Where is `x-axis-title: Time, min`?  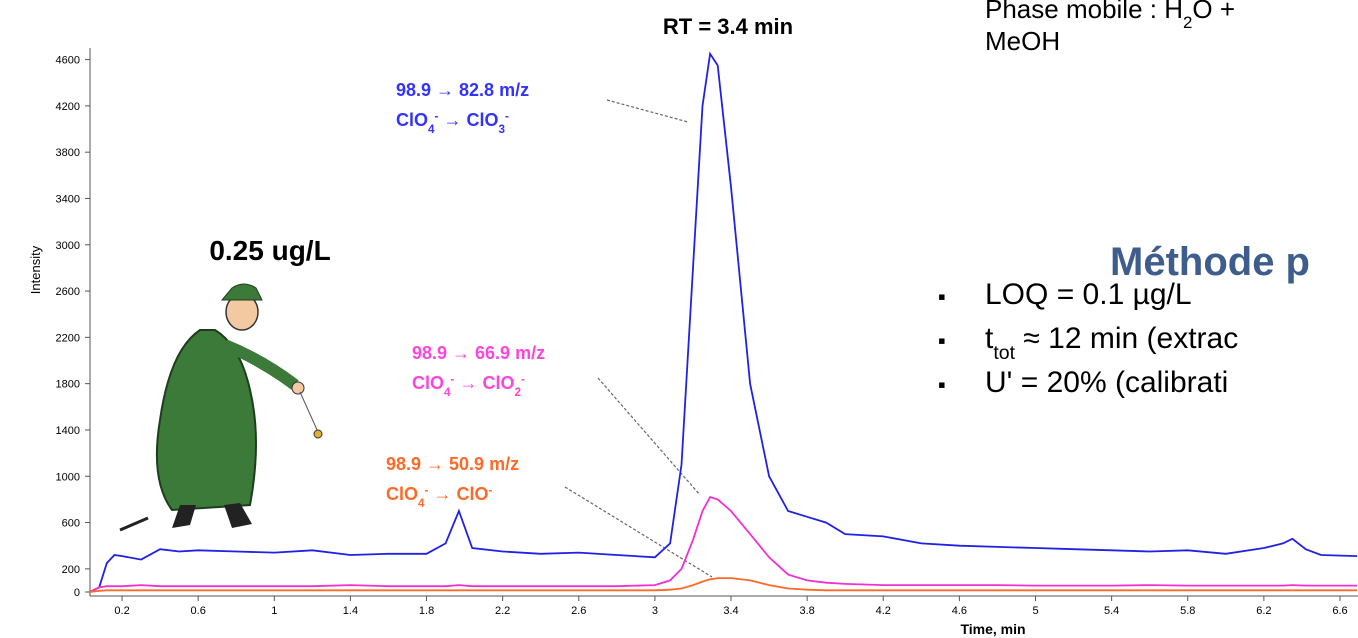
x-axis-title: Time, min is located at coordinates (992, 629).